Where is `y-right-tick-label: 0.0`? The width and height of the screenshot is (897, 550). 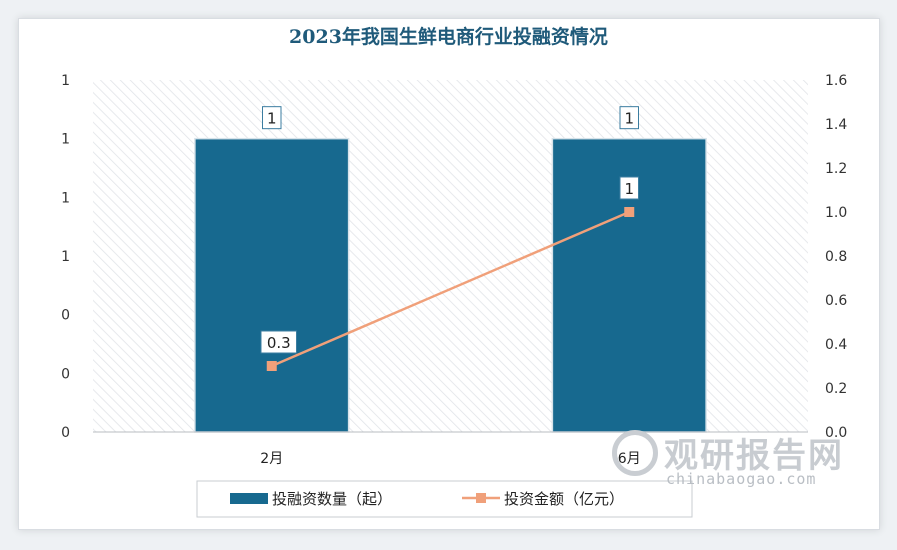
y-right-tick-label: 0.0 is located at coordinates (836, 433).